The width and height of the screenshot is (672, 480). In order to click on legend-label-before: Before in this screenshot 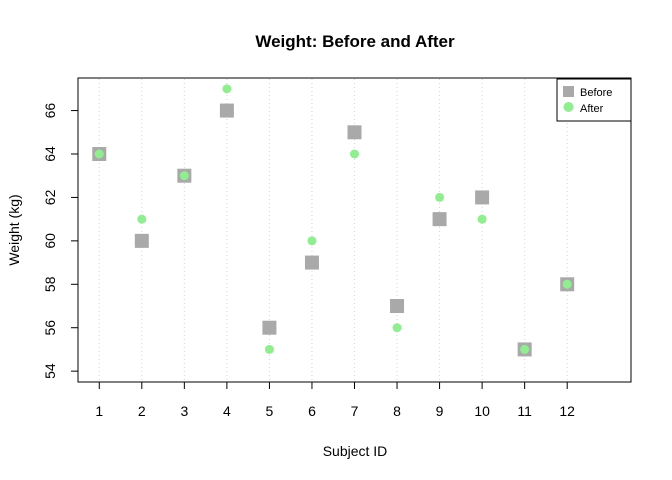, I will do `click(596, 93)`.